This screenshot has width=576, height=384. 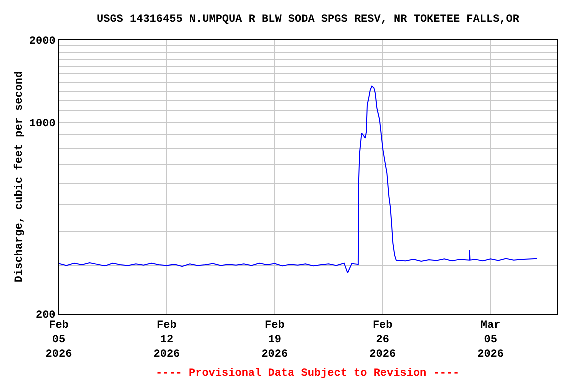 I want to click on x-tick-label: Feb 12 2026, so click(x=167, y=340).